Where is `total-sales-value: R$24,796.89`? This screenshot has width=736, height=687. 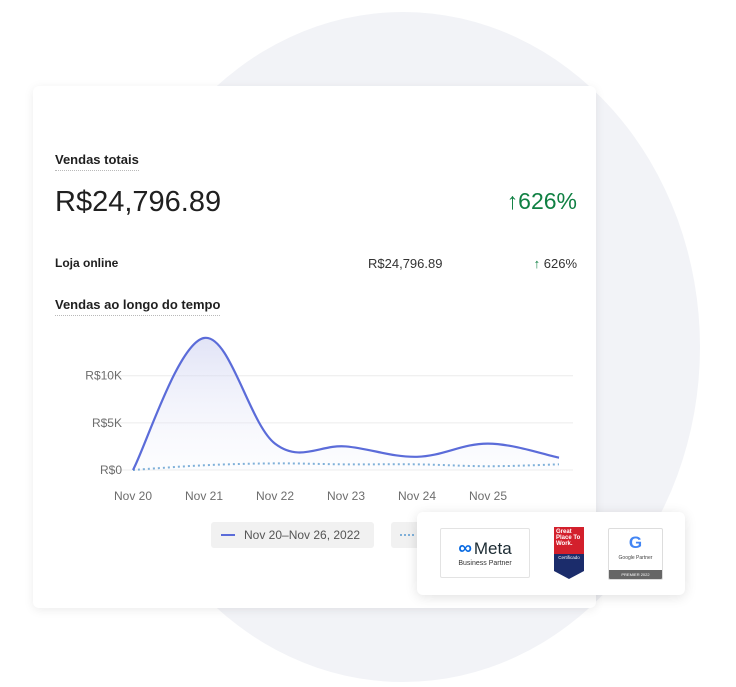
total-sales-value: R$24,796.89 is located at coordinates (138, 202).